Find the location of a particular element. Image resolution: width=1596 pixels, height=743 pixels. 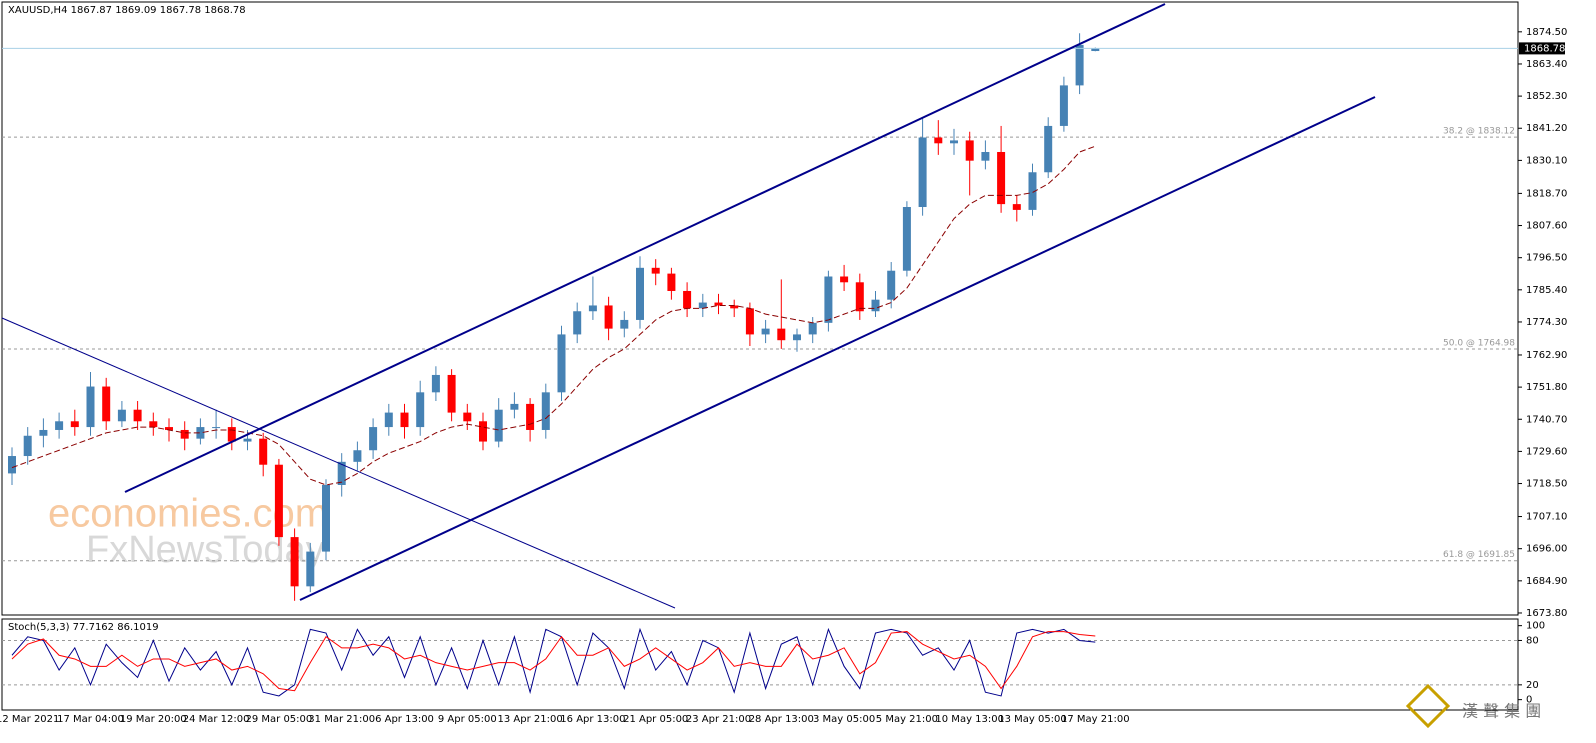

y-tick-label: 20 is located at coordinates (1532, 685).